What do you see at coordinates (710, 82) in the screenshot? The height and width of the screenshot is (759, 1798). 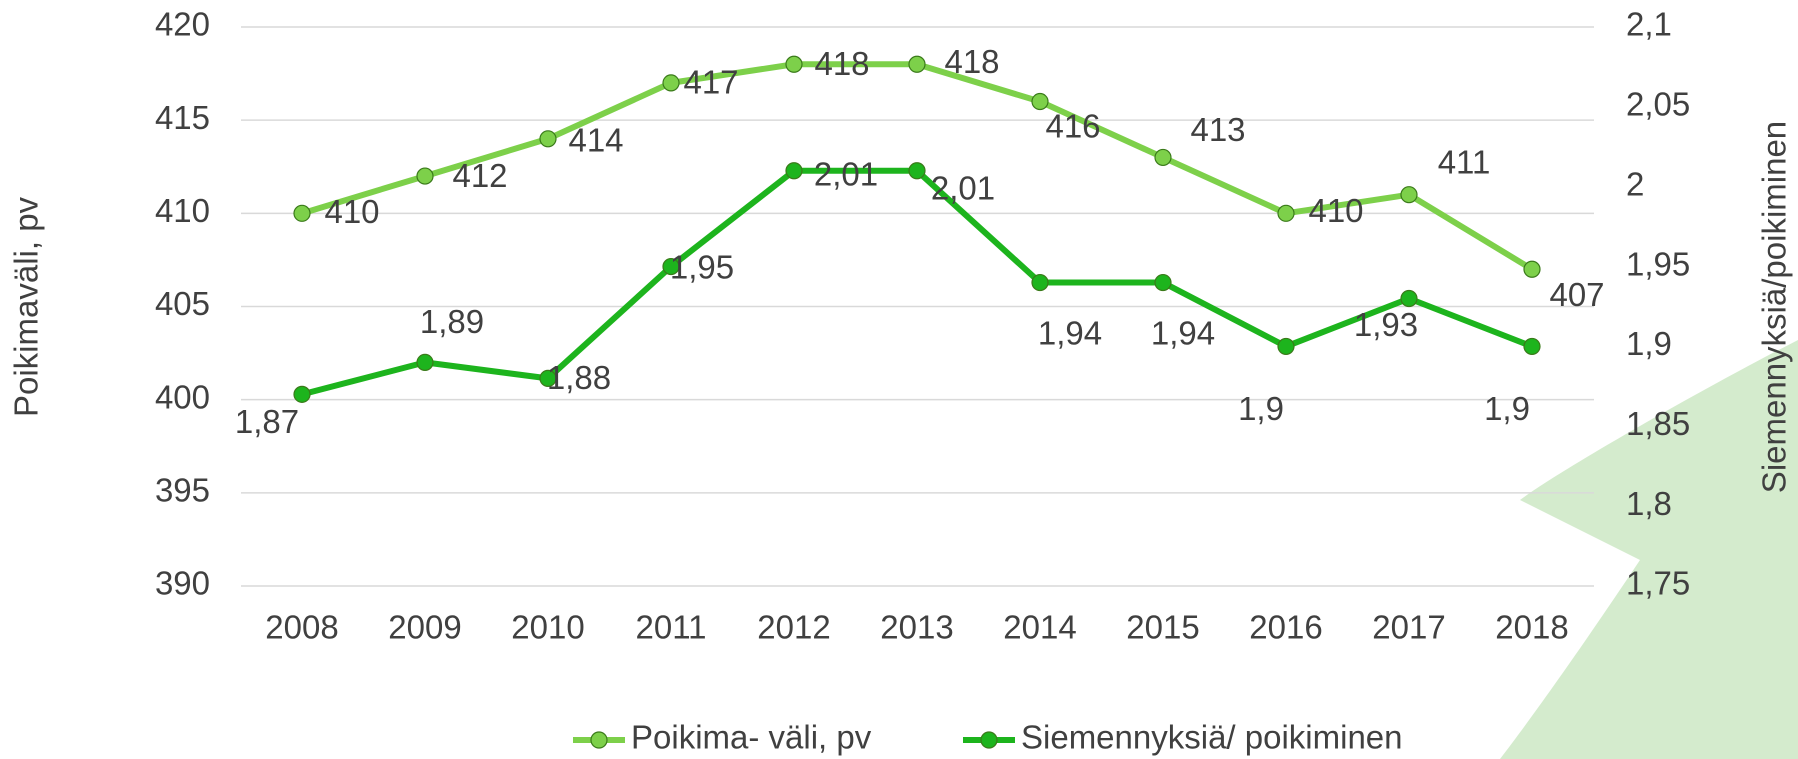 I see `data-label: 417` at bounding box center [710, 82].